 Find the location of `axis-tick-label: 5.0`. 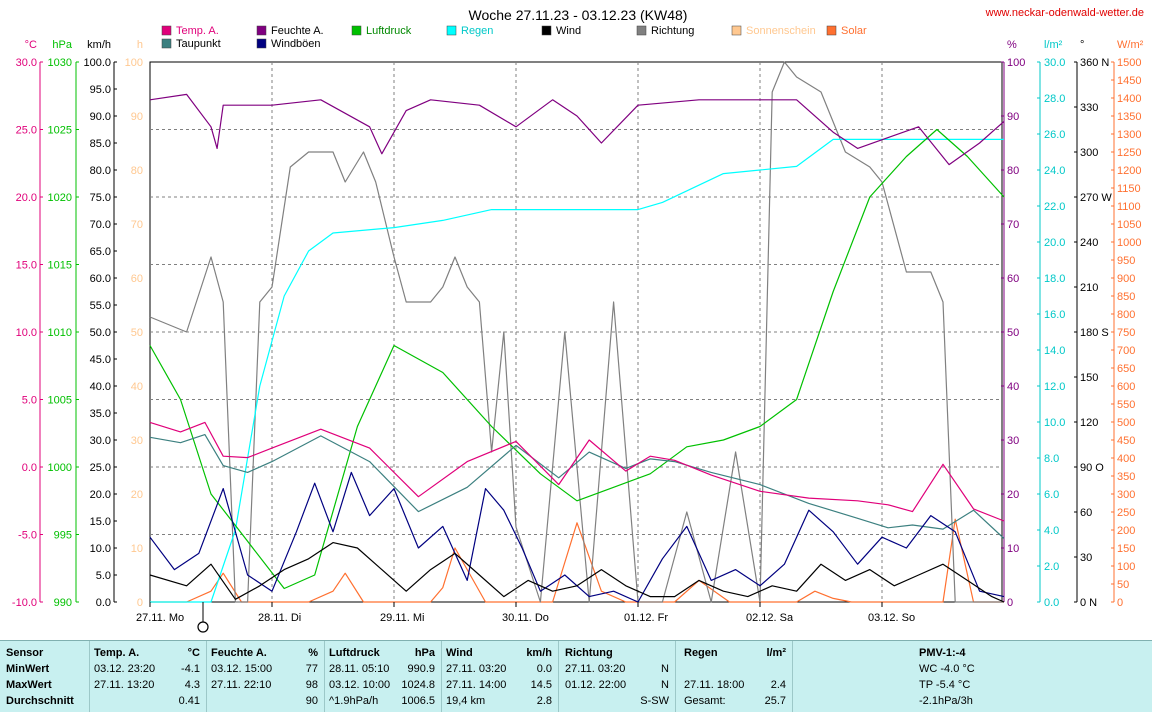

axis-tick-label: 5.0 is located at coordinates (29, 401).